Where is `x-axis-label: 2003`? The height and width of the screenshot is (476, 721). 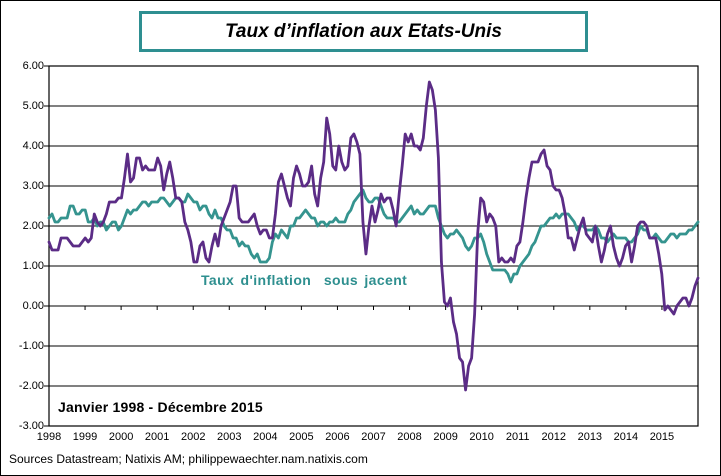
x-axis-label: 2003 is located at coordinates (229, 437).